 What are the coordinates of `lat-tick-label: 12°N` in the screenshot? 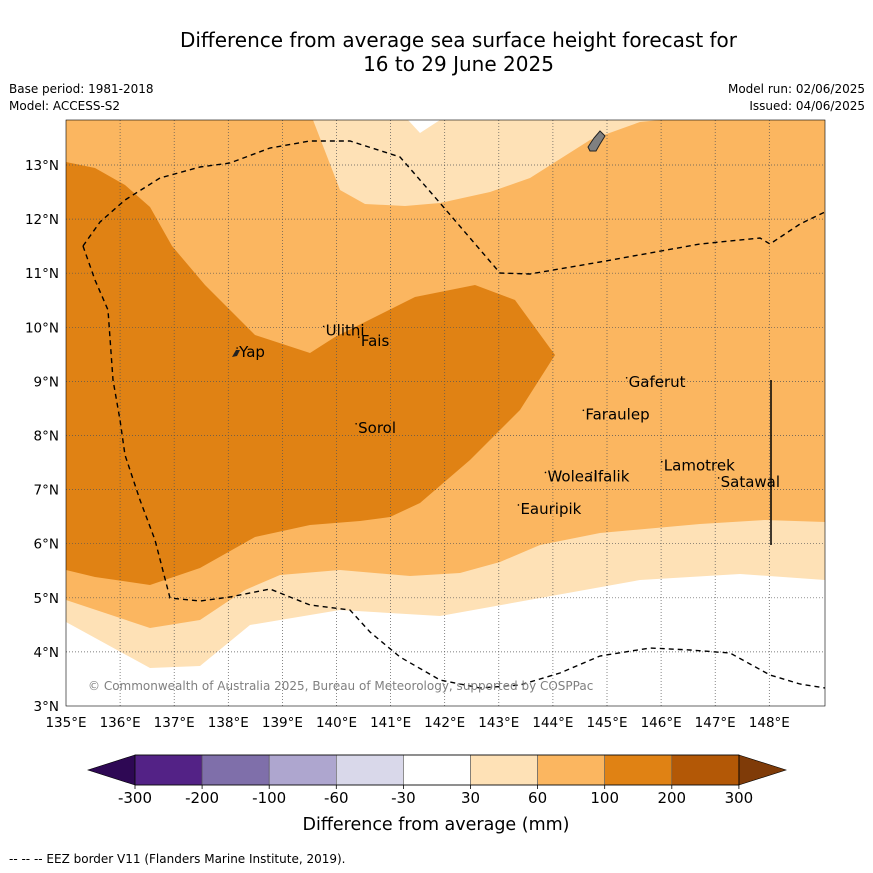 It's located at (42, 220).